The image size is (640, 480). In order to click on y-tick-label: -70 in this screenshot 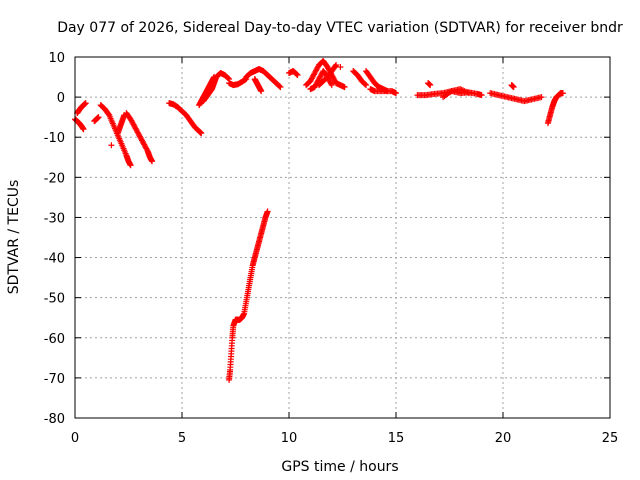, I will do `click(54, 379)`.